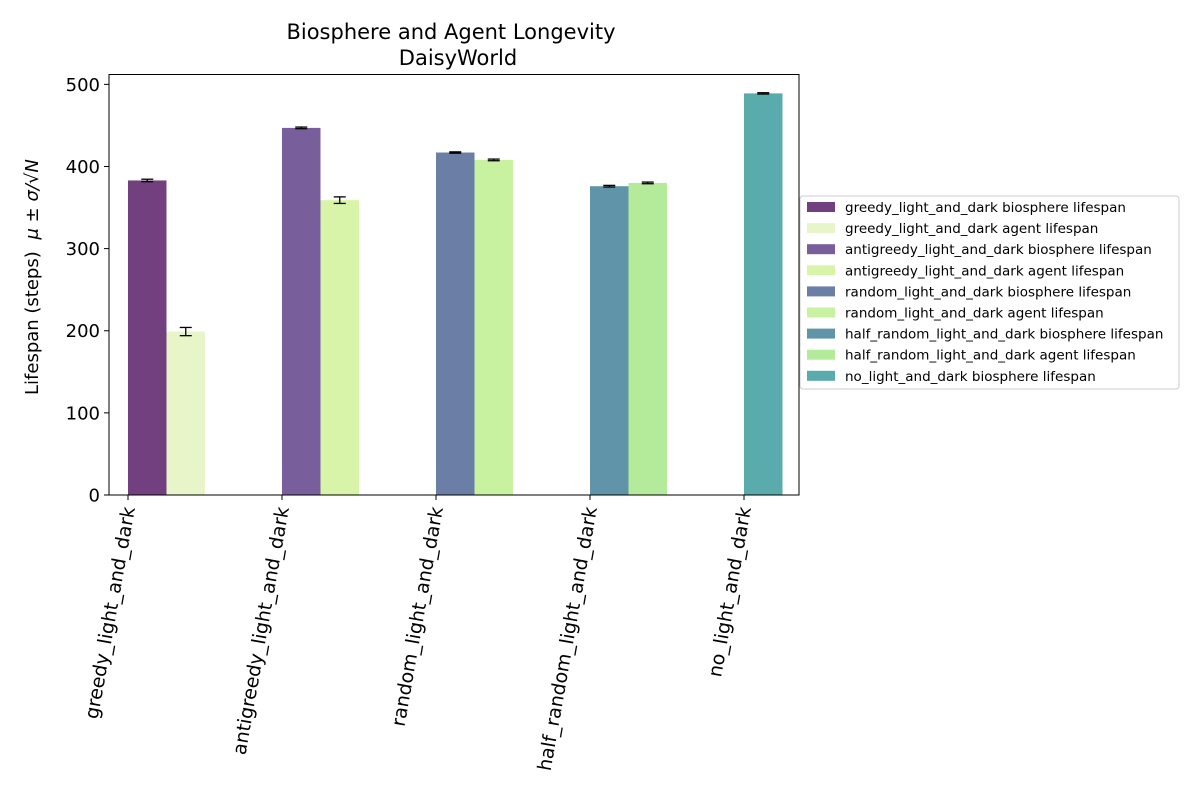  I want to click on y-tick-label: 200, so click(83, 331).